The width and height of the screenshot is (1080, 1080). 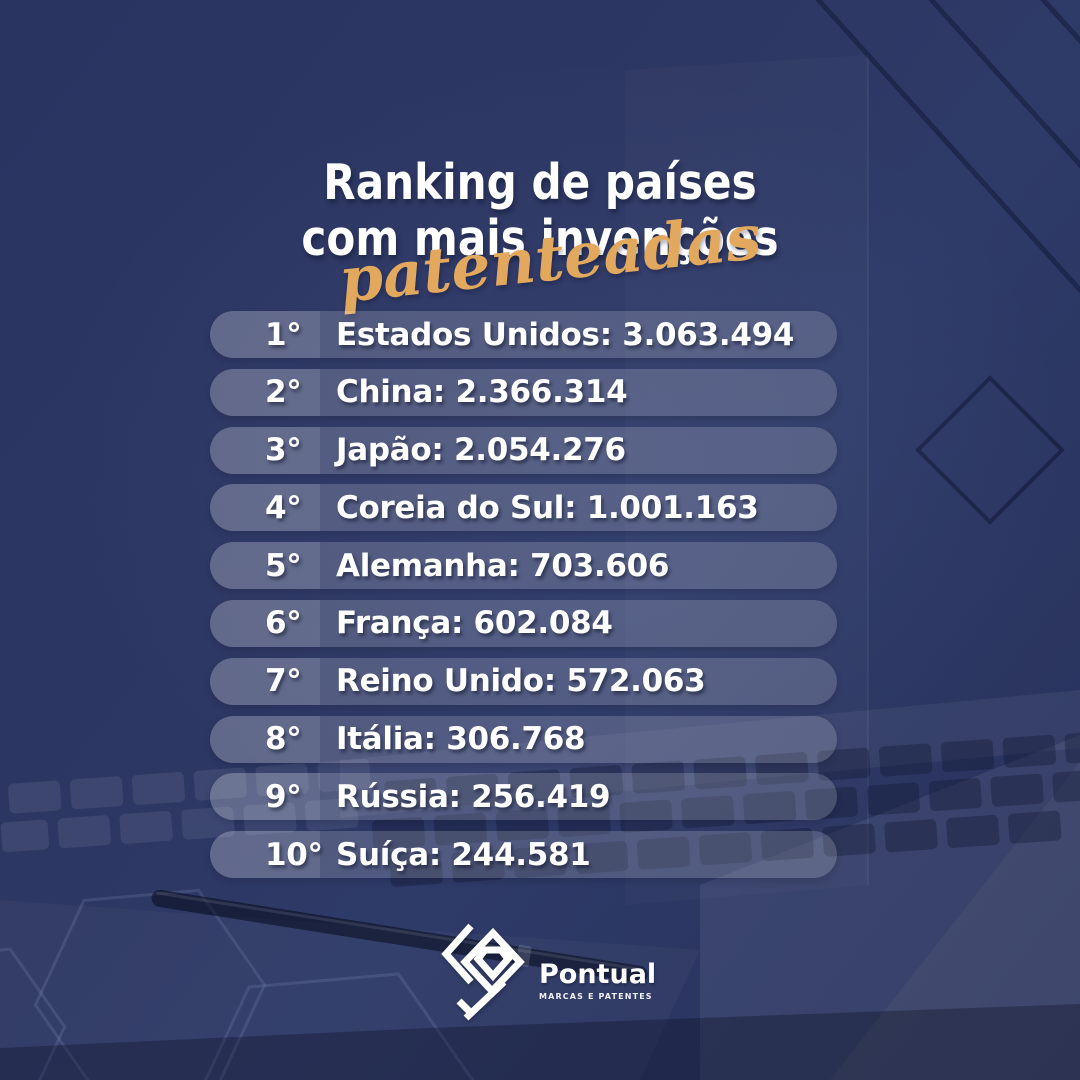 I want to click on diamond-p-logo-icon, so click(x=483, y=972).